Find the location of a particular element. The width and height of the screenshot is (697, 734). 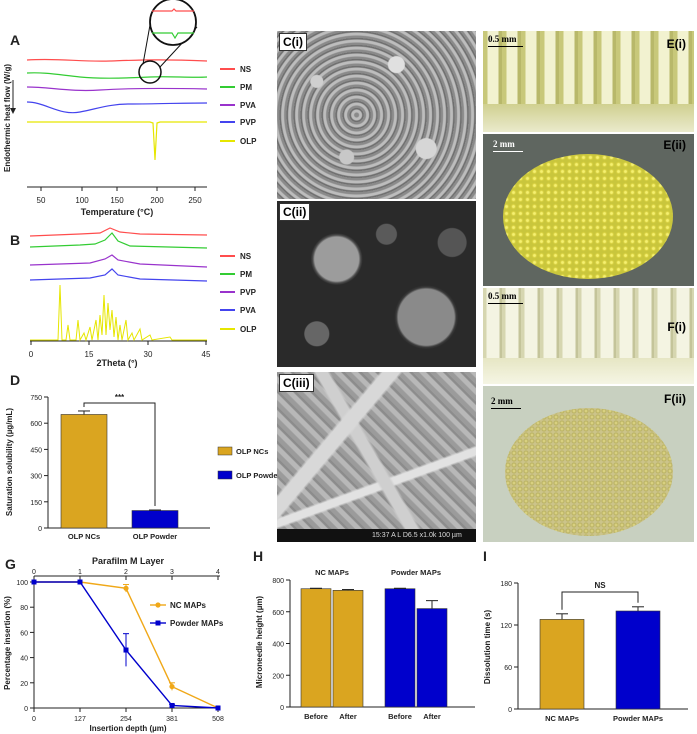

endothermic-arrowhead is located at coordinates (13, 111).